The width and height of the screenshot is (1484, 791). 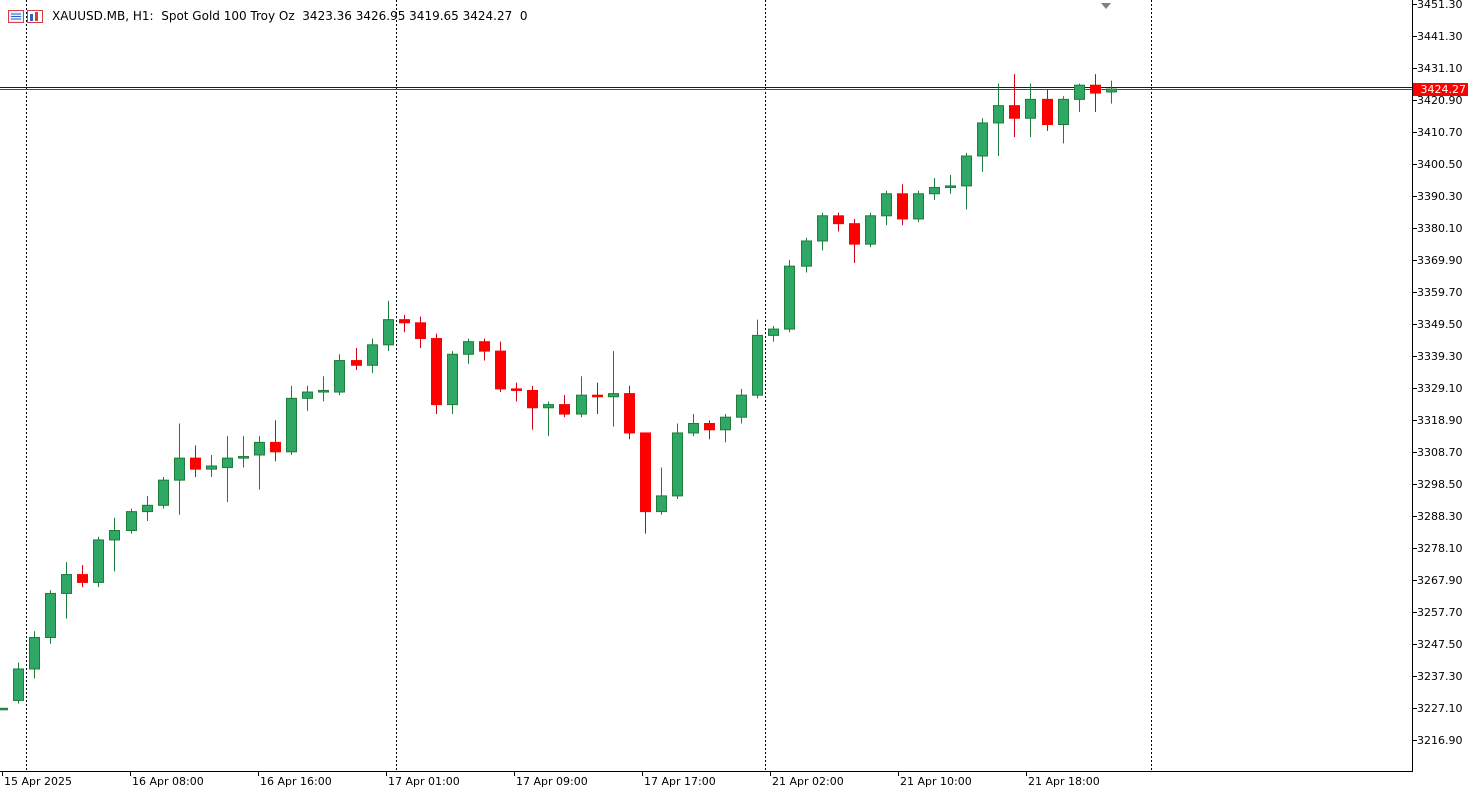 What do you see at coordinates (35, 16) in the screenshot?
I see `chart-bars-icon` at bounding box center [35, 16].